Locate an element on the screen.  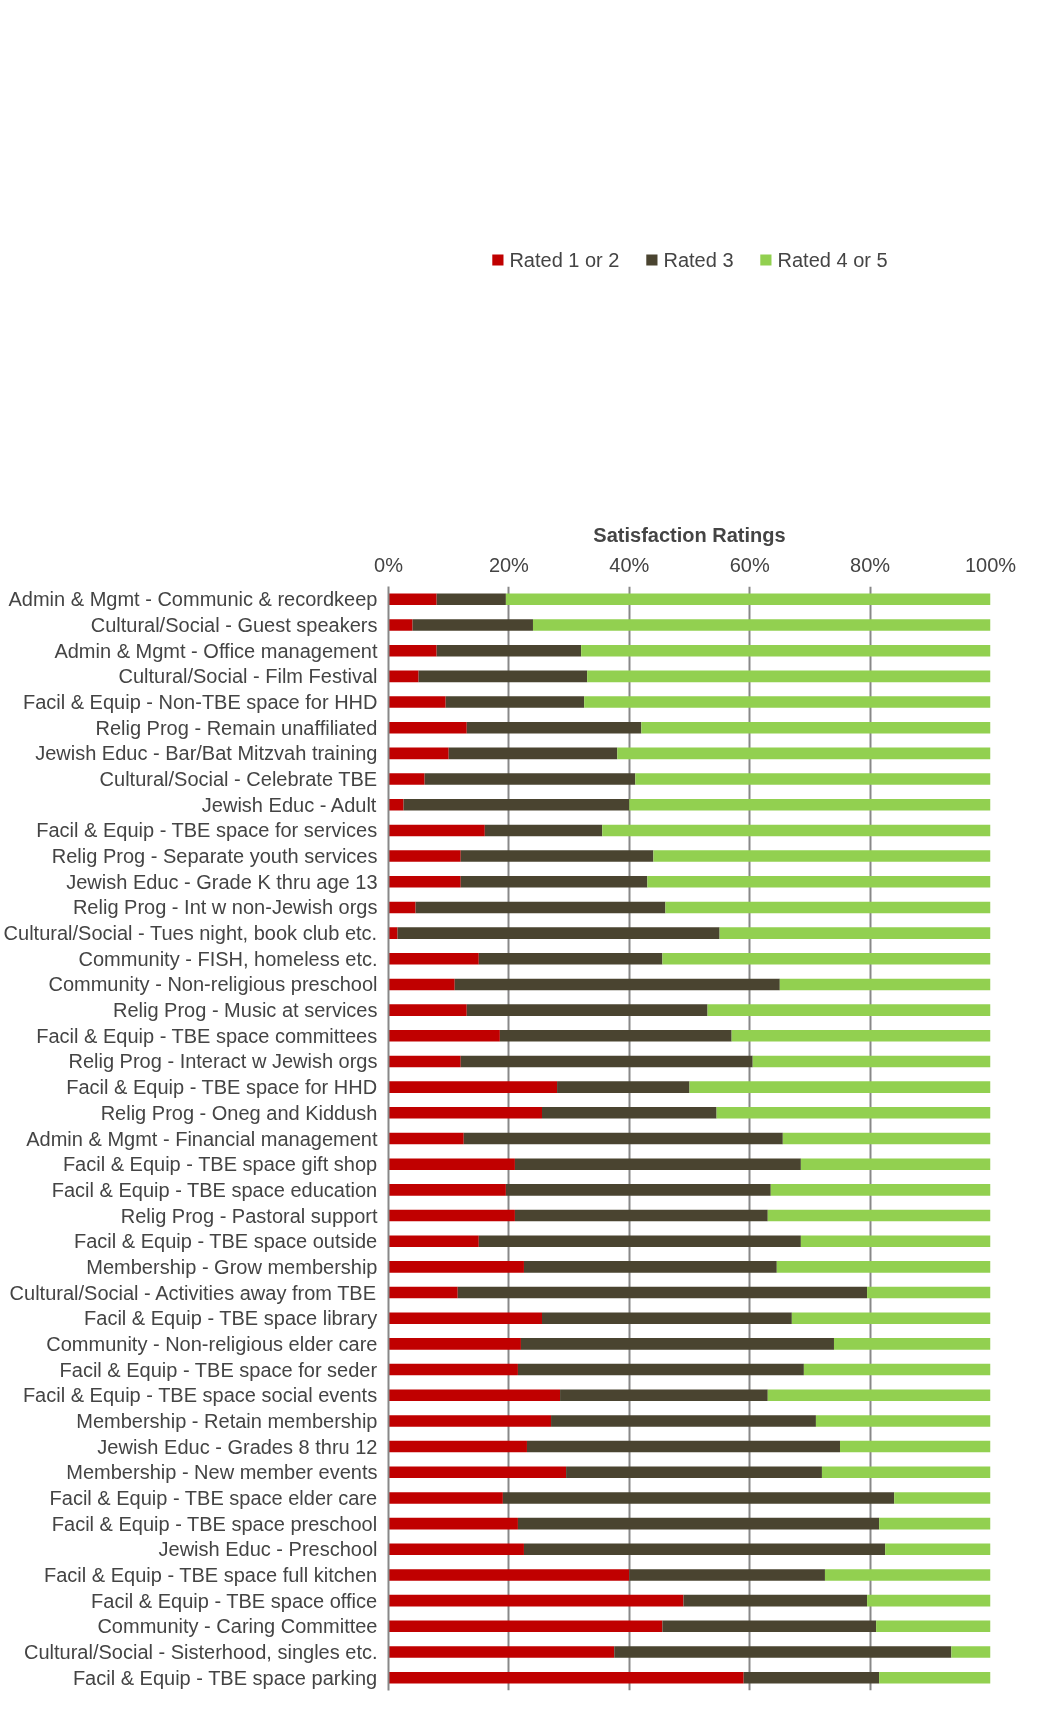
legend-label: Rated 4 or 5 is located at coordinates (832, 260).